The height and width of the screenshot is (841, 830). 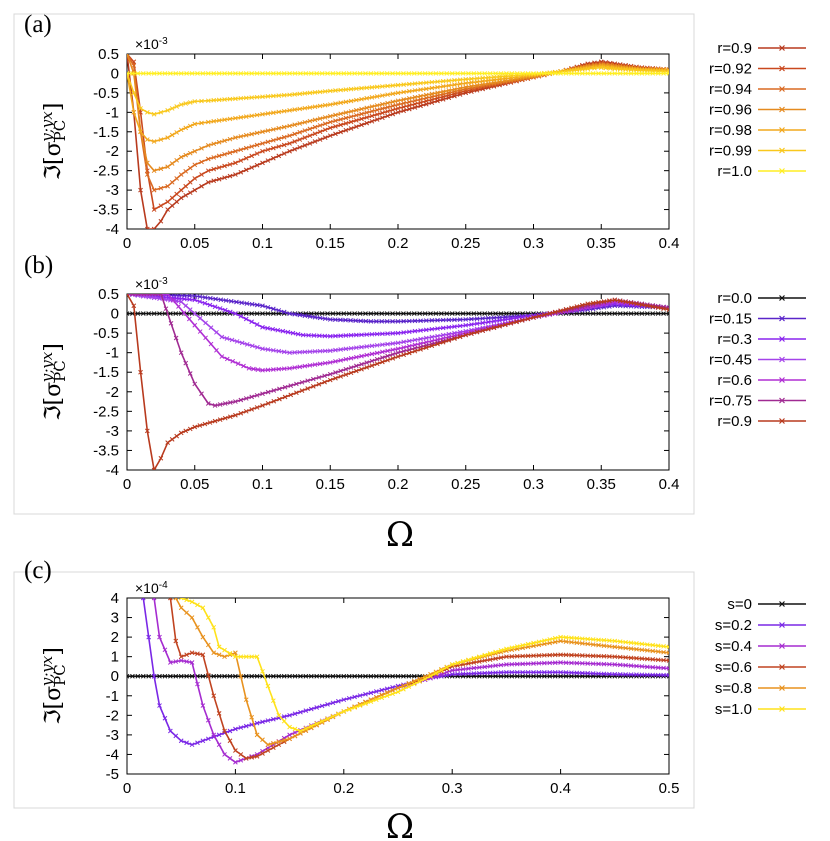 I want to click on x-tick-label: 0, so click(x=127, y=243).